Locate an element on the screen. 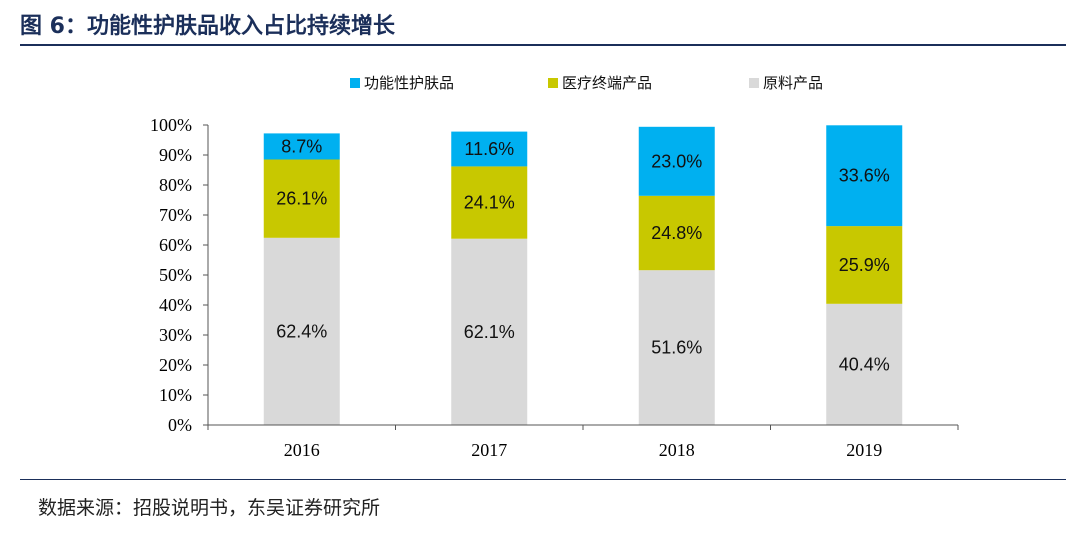  x-tick-label-2019: 2019 is located at coordinates (864, 450).